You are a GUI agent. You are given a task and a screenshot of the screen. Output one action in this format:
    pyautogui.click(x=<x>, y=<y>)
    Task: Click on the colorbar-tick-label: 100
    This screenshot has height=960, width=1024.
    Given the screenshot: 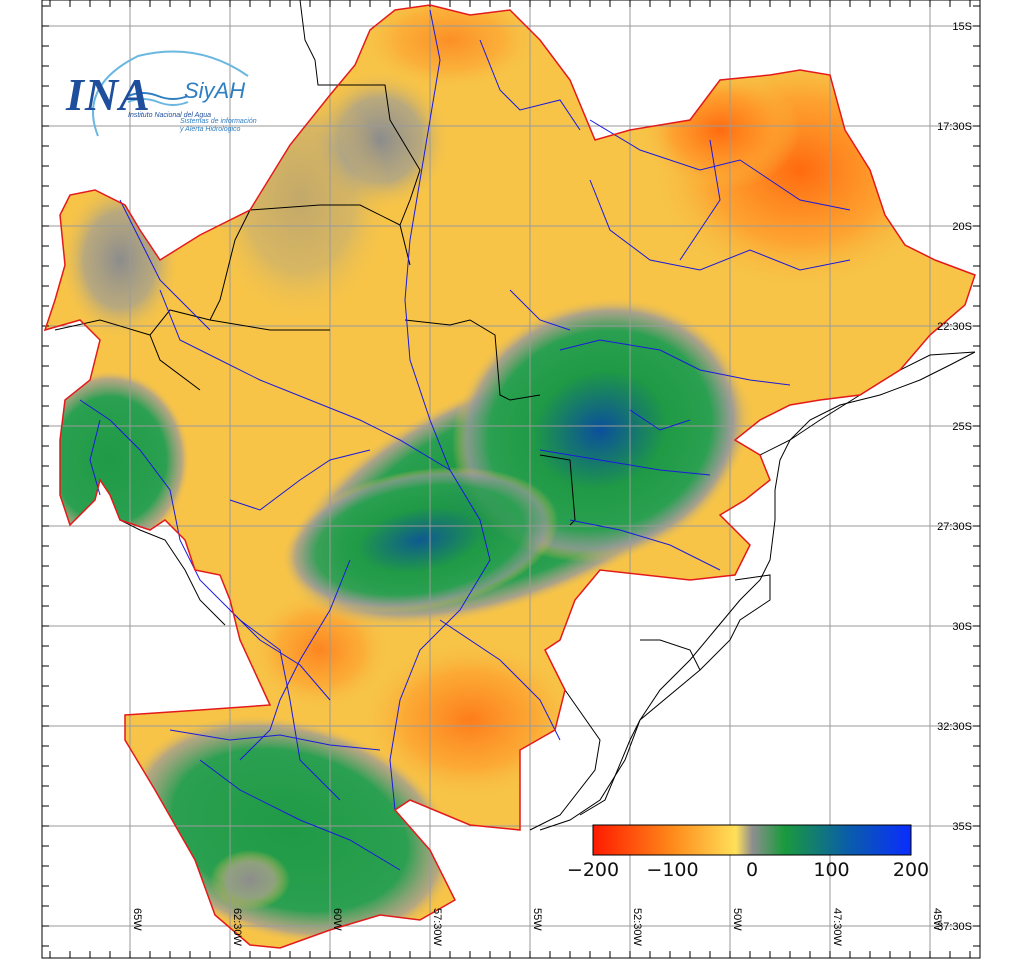 What is the action you would take?
    pyautogui.click(x=831, y=870)
    